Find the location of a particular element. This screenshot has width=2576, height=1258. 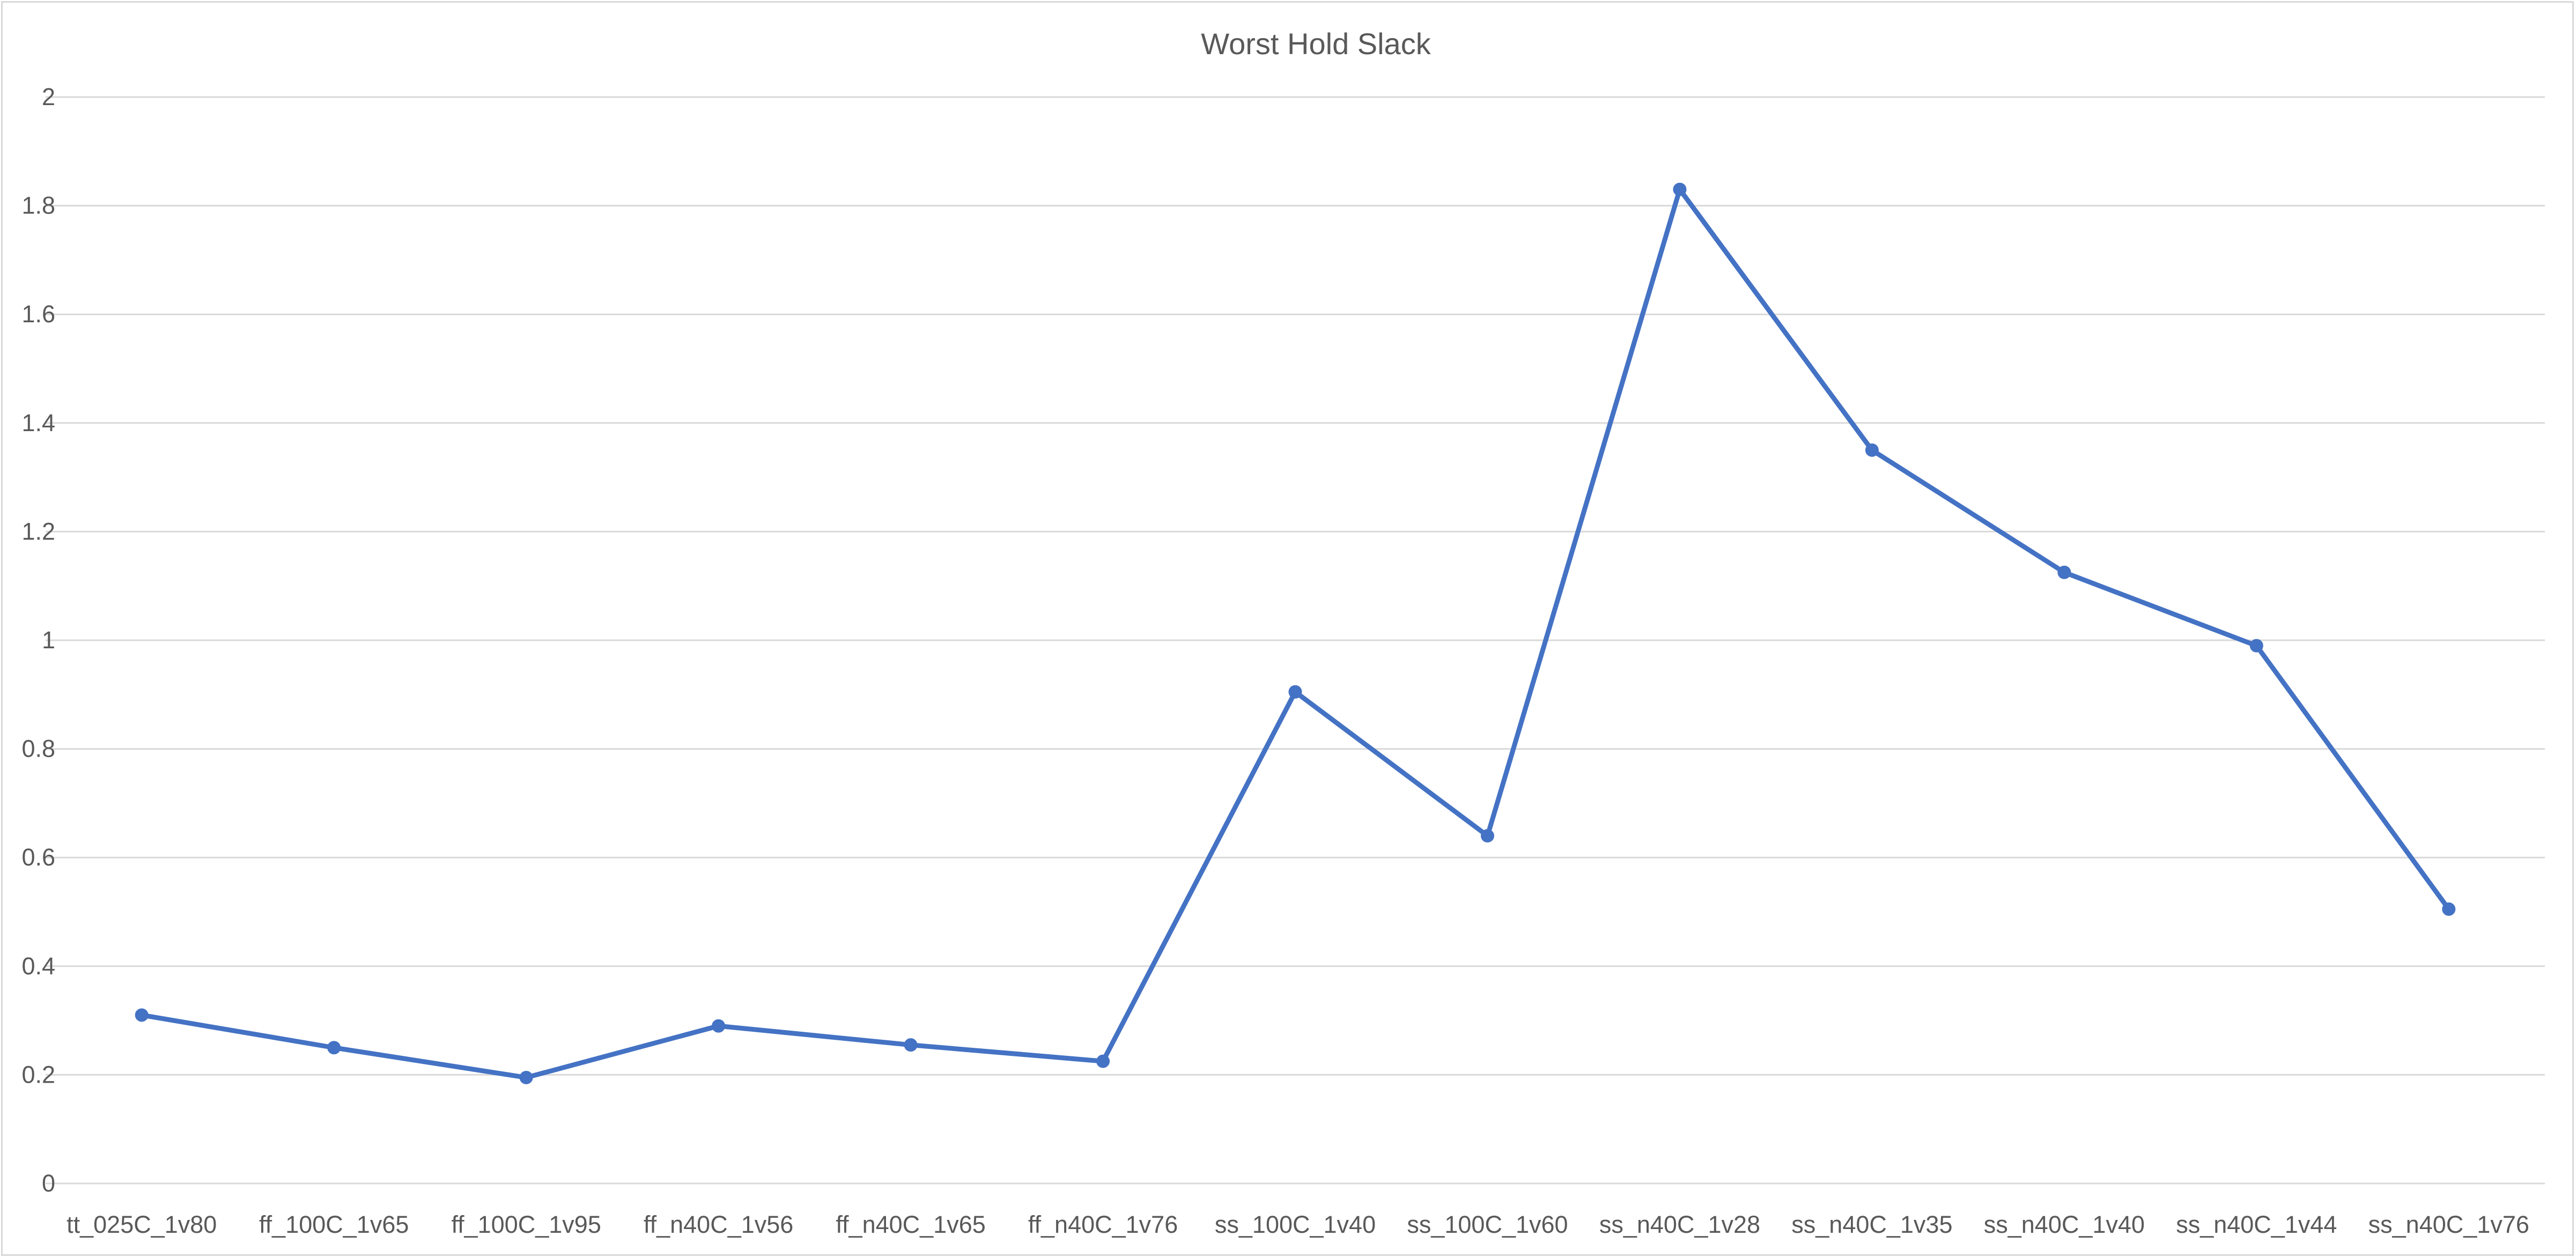

x-tick-label: ss_n40C_1v35 is located at coordinates (1872, 1225).